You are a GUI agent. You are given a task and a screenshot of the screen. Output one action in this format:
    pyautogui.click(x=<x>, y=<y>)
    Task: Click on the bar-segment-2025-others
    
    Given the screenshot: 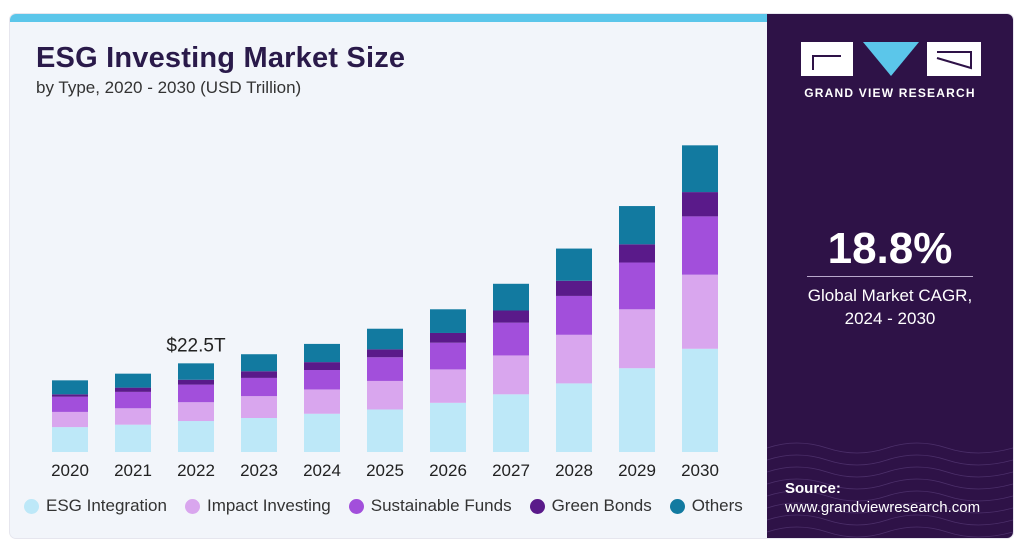 What is the action you would take?
    pyautogui.click(x=385, y=339)
    